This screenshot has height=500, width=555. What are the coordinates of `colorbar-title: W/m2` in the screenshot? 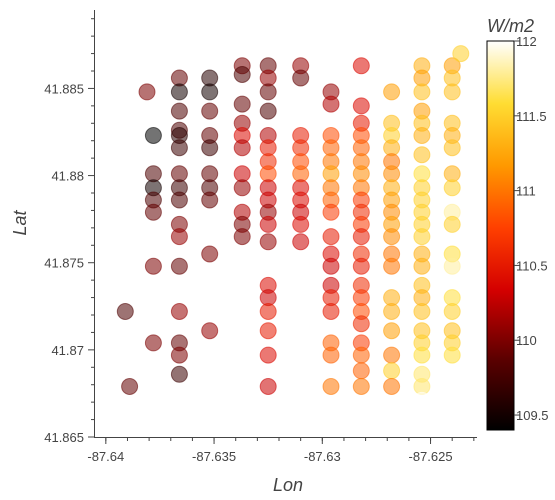 It's located at (510, 26).